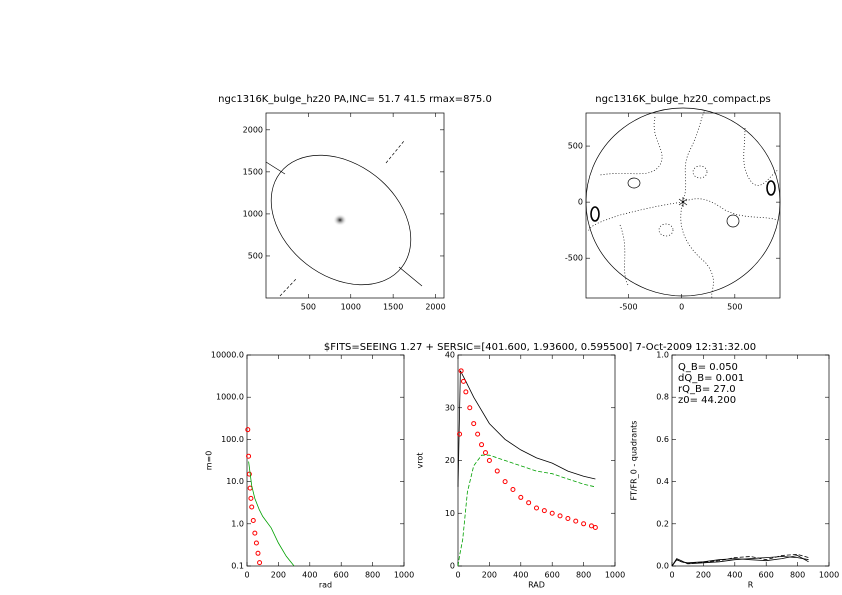 Image resolution: width=842 pixels, height=595 pixels. I want to click on annotation: Q_B= 0.050, so click(708, 367).